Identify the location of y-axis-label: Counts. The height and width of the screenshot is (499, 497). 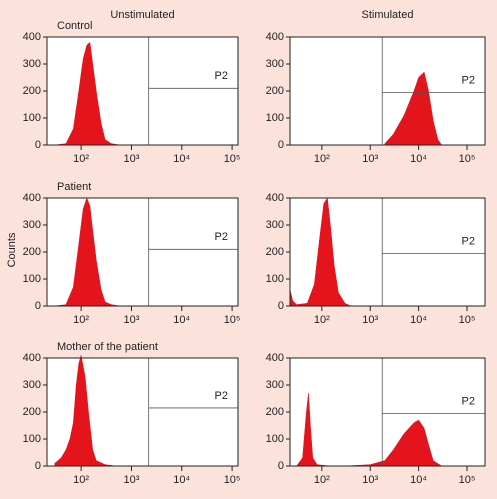
(12, 249).